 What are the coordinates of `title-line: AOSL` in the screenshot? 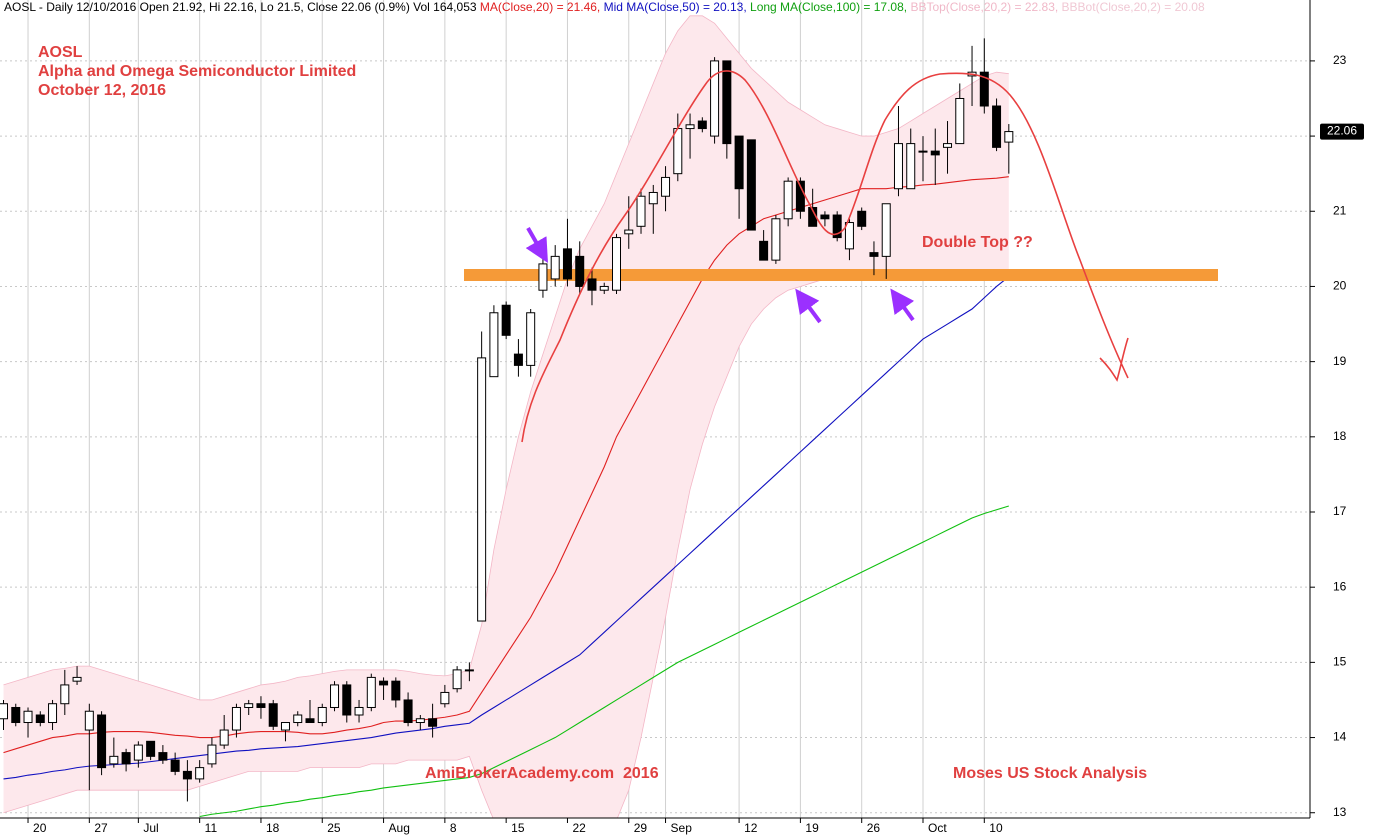 It's located at (60, 52).